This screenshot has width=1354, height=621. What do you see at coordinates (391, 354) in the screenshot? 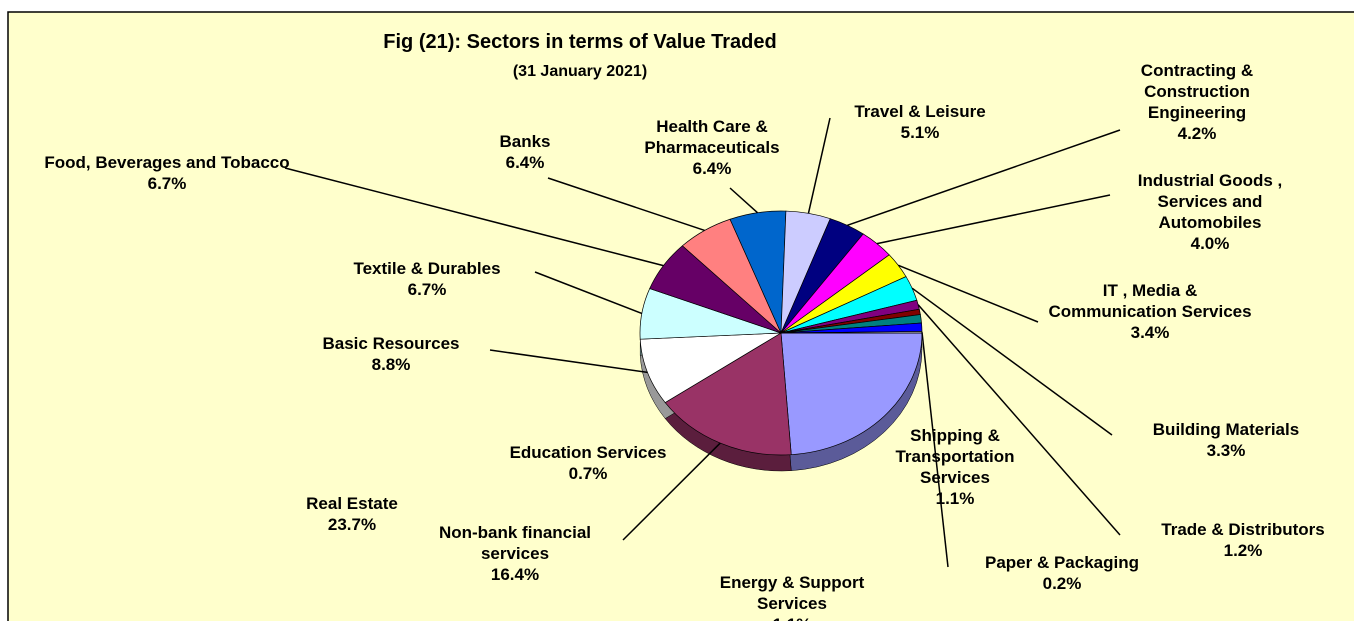
I see `slice-label: Basic Resources 8.8%` at bounding box center [391, 354].